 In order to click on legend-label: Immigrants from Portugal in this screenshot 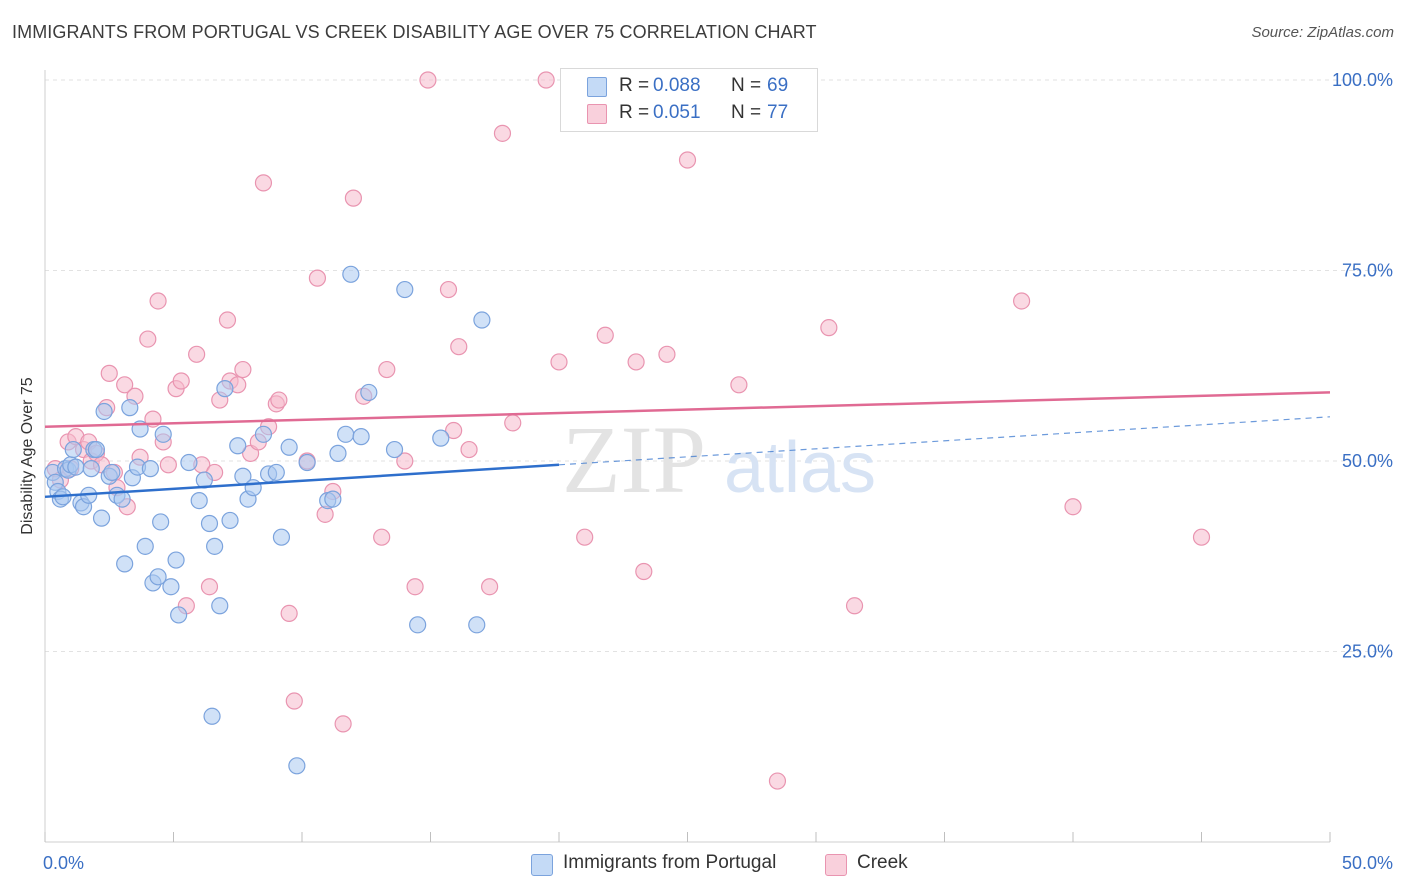, I will do `click(670, 862)`.